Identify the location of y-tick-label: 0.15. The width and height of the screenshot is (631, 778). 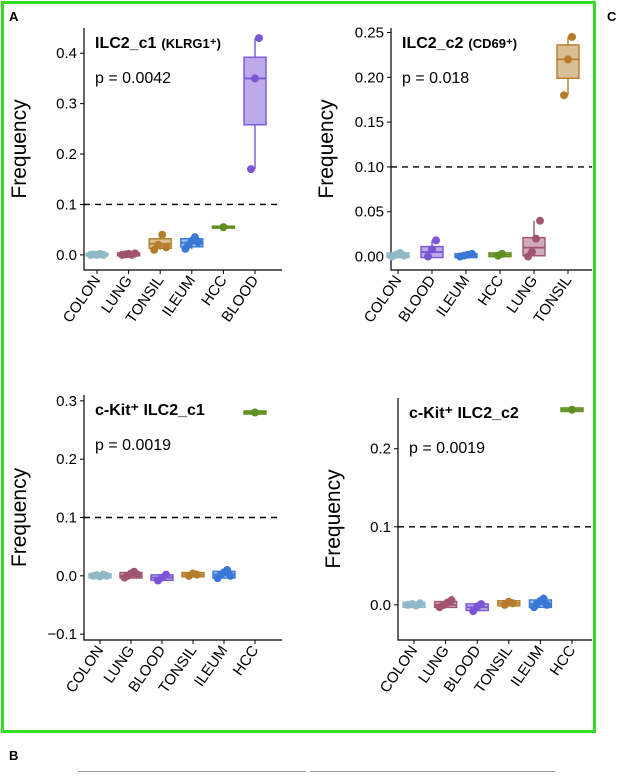
(369, 122).